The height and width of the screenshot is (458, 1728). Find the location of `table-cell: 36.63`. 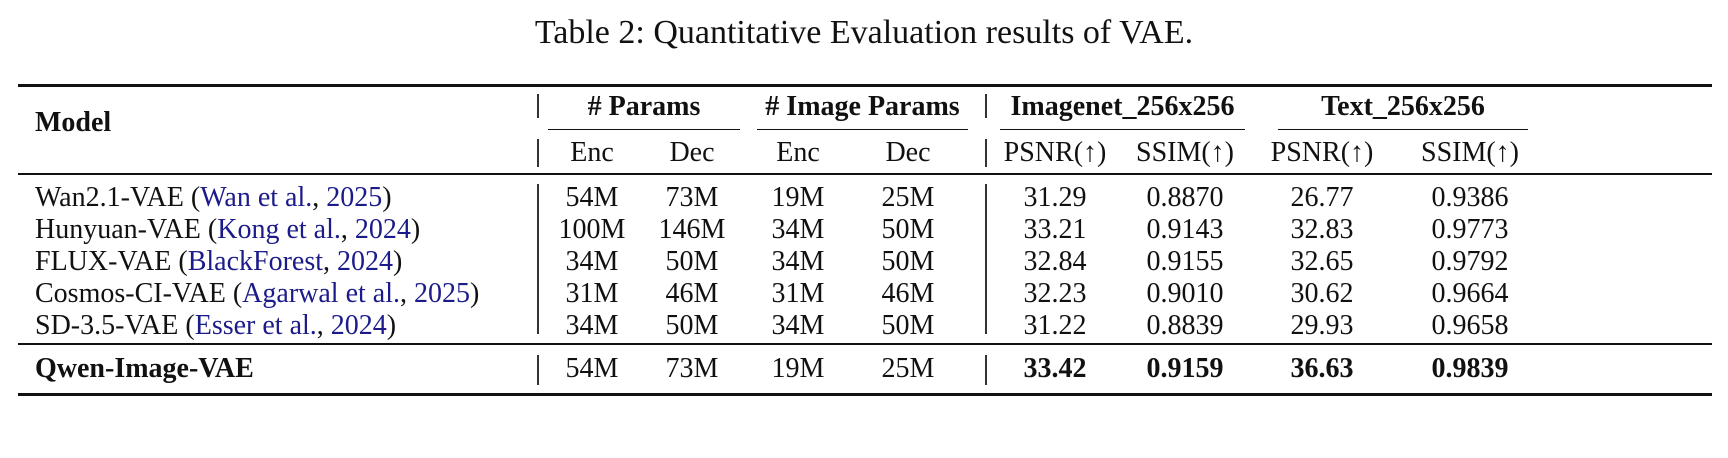

table-cell: 36.63 is located at coordinates (1322, 368).